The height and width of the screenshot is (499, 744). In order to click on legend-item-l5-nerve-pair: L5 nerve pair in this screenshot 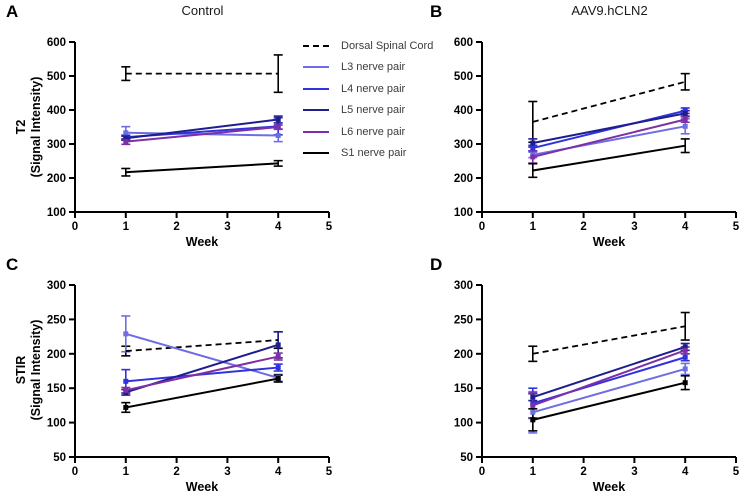, I will do `click(368, 111)`.